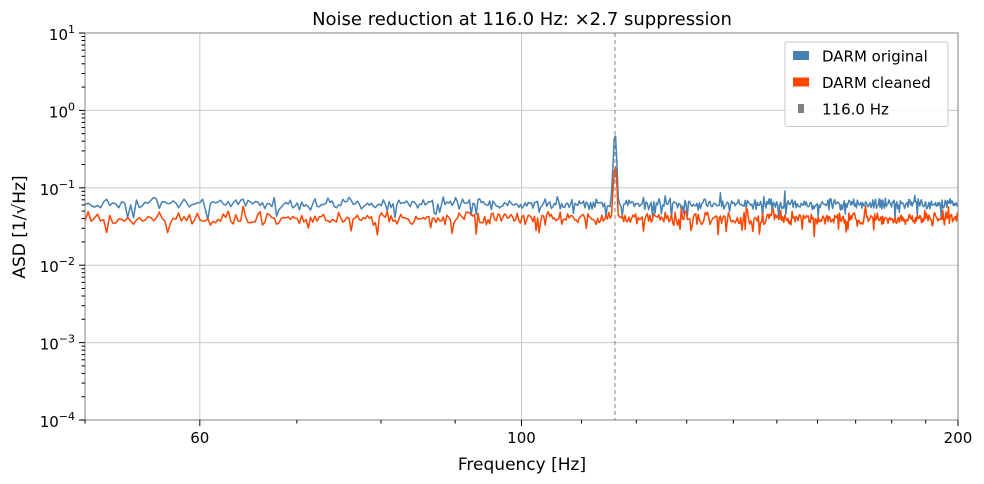  Describe the element at coordinates (522, 465) in the screenshot. I see `x-axis-label: Frequency [Hz]` at that location.